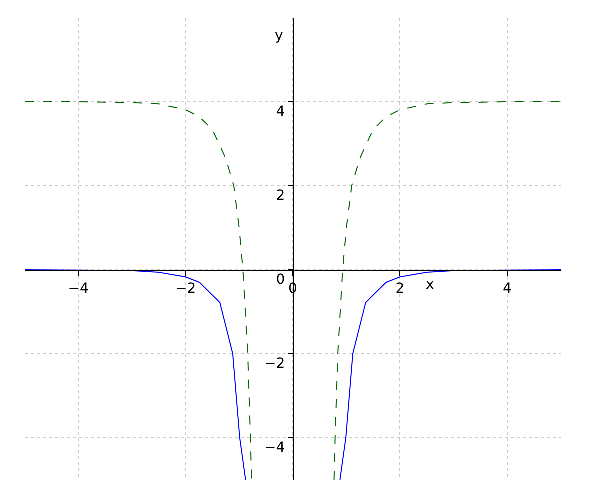  I want to click on x-axis-title: x, so click(430, 285).